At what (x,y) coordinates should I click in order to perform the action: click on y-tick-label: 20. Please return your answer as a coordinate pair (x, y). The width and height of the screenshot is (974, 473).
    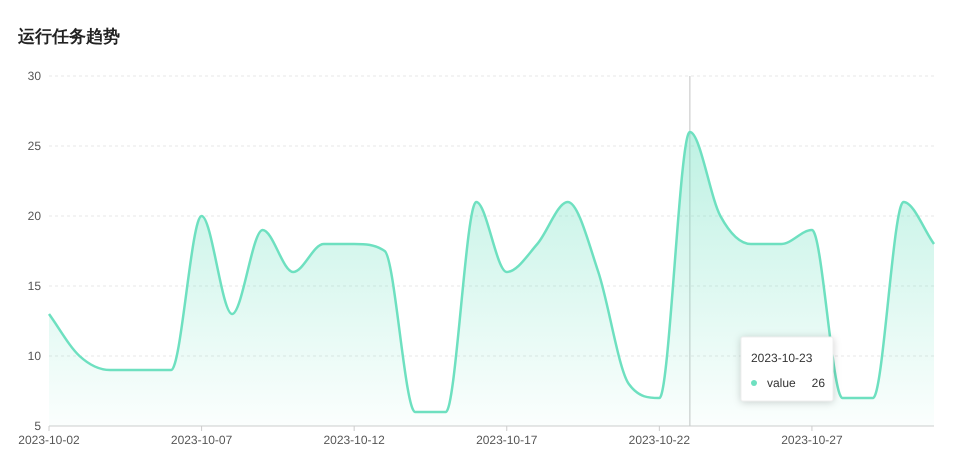
    Looking at the image, I should click on (35, 216).